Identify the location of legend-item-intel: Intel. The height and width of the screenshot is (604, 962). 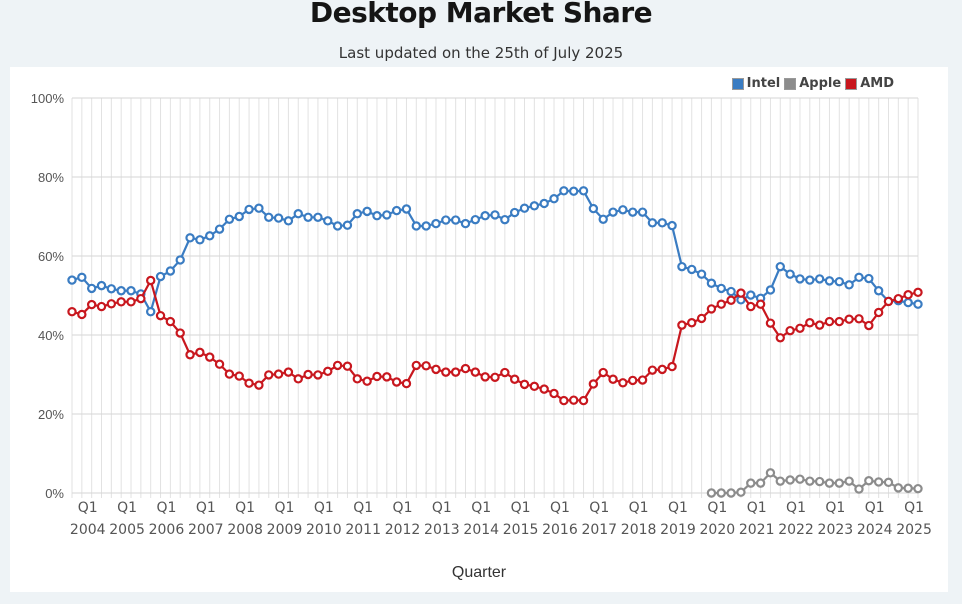
(755, 83).